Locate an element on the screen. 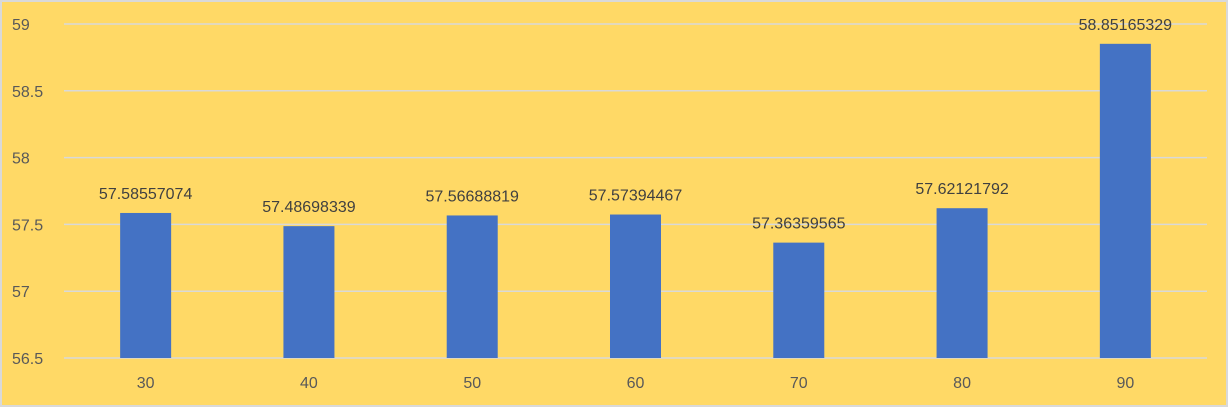  data-label-50: 57.56688819 is located at coordinates (472, 196).